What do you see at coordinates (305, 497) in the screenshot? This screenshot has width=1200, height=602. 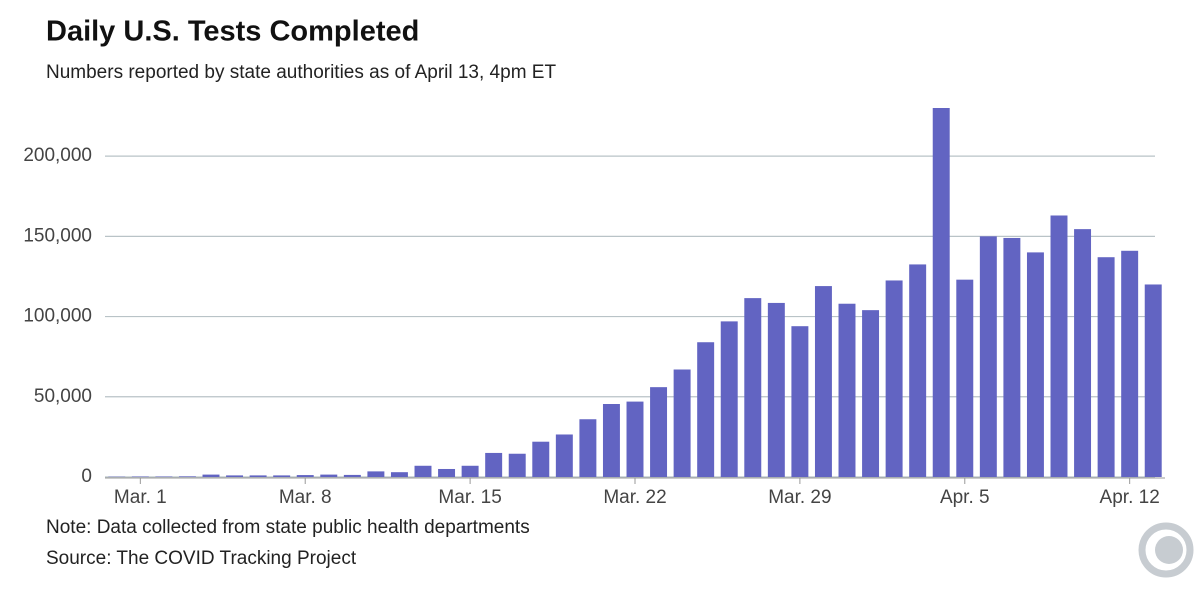 I see `x-tick-label: Mar. 8` at bounding box center [305, 497].